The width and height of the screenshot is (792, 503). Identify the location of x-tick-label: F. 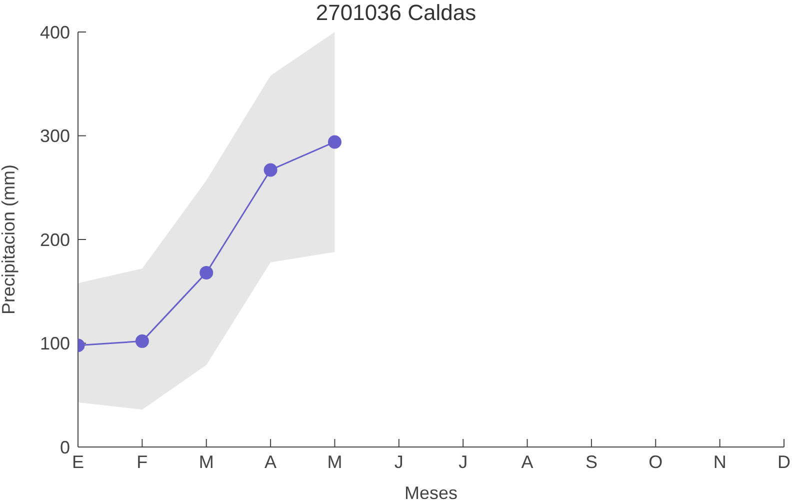
(142, 462).